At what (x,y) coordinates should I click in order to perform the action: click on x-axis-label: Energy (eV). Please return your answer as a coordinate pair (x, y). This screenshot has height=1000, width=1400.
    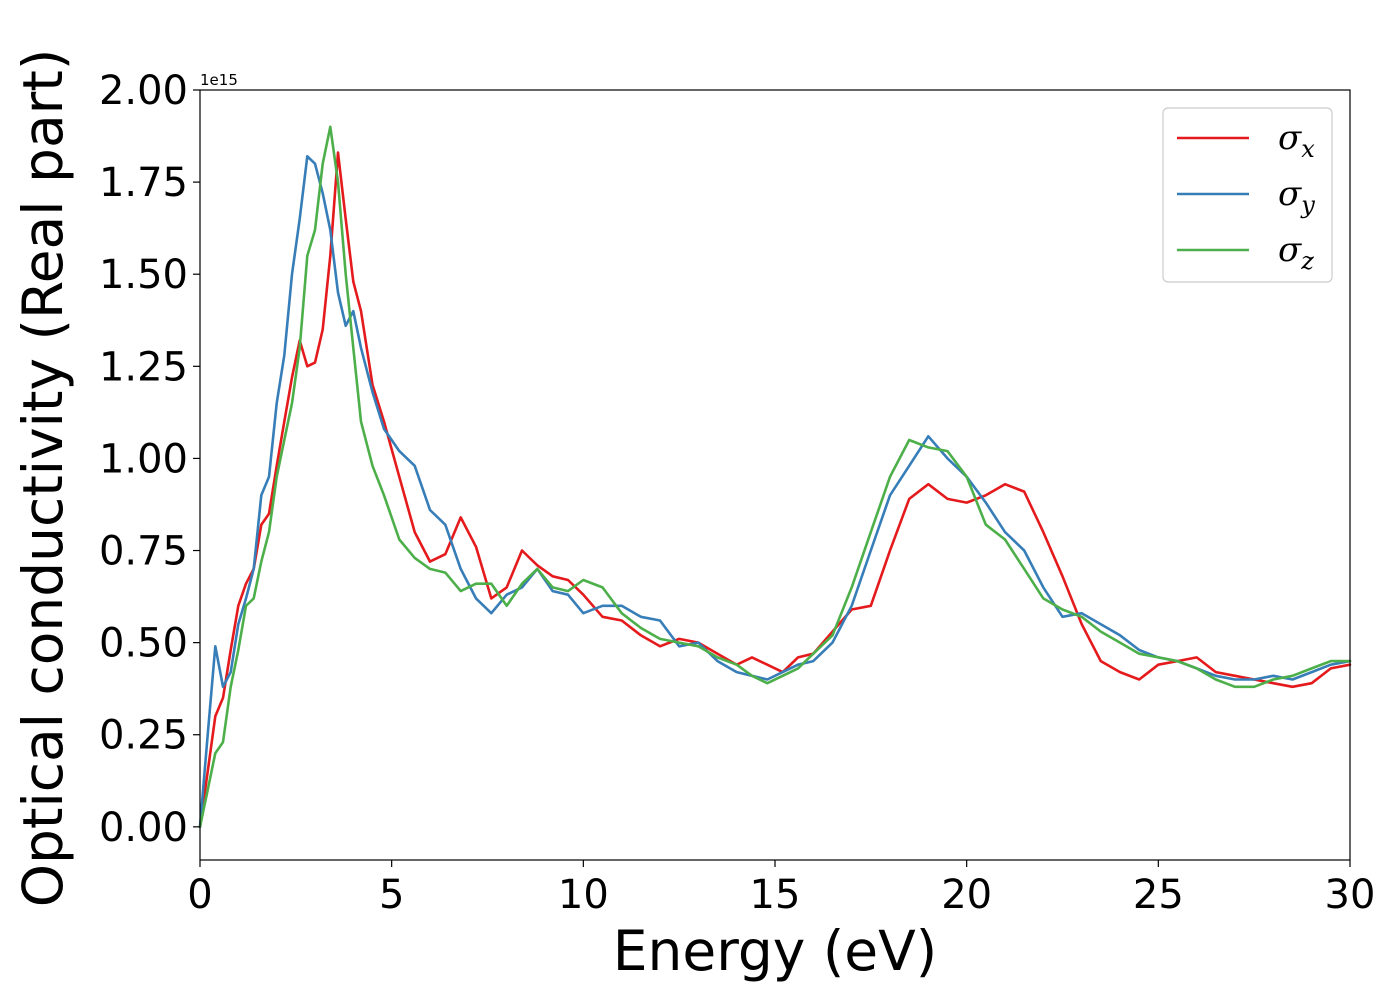
    Looking at the image, I should click on (775, 951).